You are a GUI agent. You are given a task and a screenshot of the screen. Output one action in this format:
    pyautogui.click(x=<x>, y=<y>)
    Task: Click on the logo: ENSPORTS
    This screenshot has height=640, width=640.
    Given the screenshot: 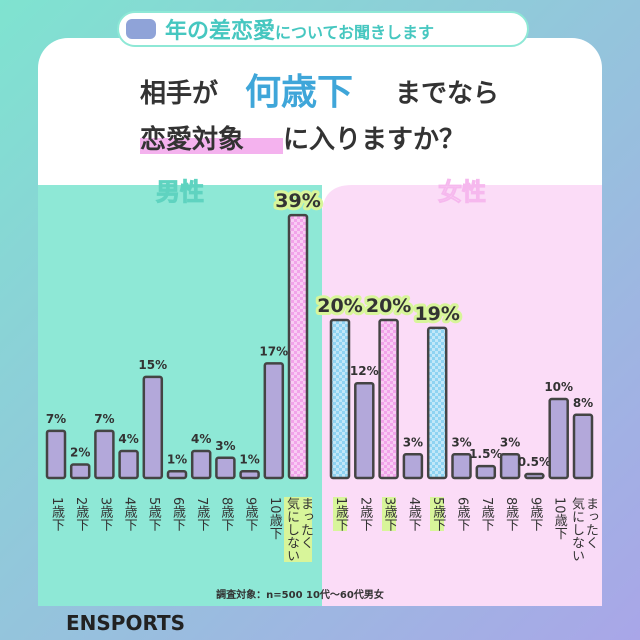 What is the action you would take?
    pyautogui.click(x=125, y=623)
    